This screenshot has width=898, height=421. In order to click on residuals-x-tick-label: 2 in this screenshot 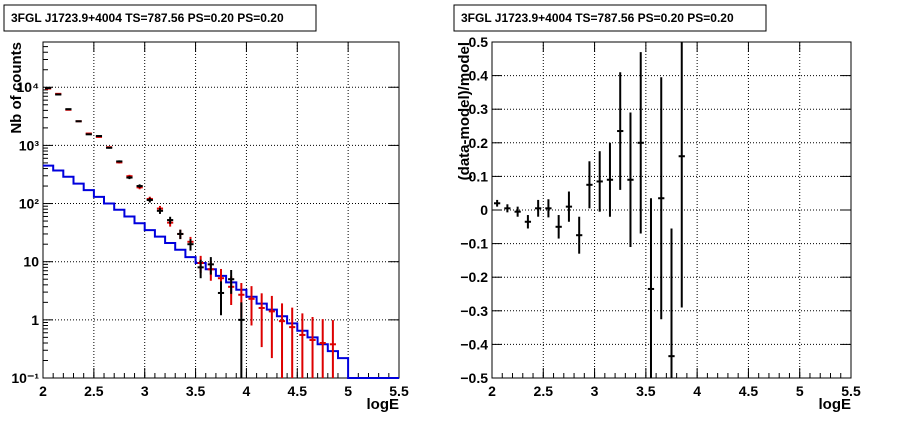, I will do `click(492, 391)`.